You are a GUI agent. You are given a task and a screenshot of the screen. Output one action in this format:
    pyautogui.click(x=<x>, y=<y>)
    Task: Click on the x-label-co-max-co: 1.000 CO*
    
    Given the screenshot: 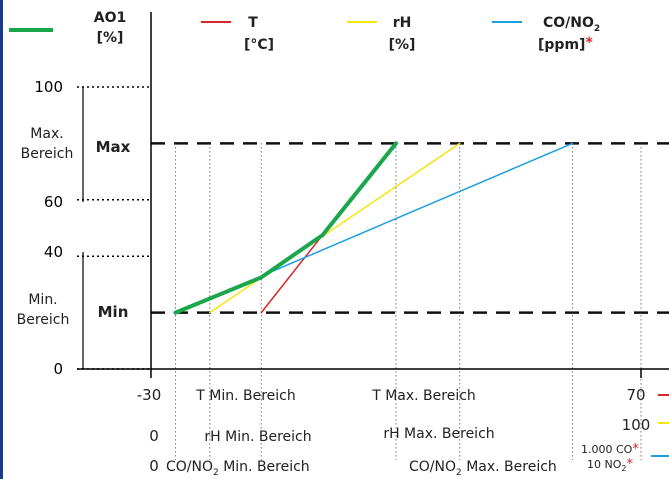 What is the action you would take?
    pyautogui.click(x=610, y=449)
    